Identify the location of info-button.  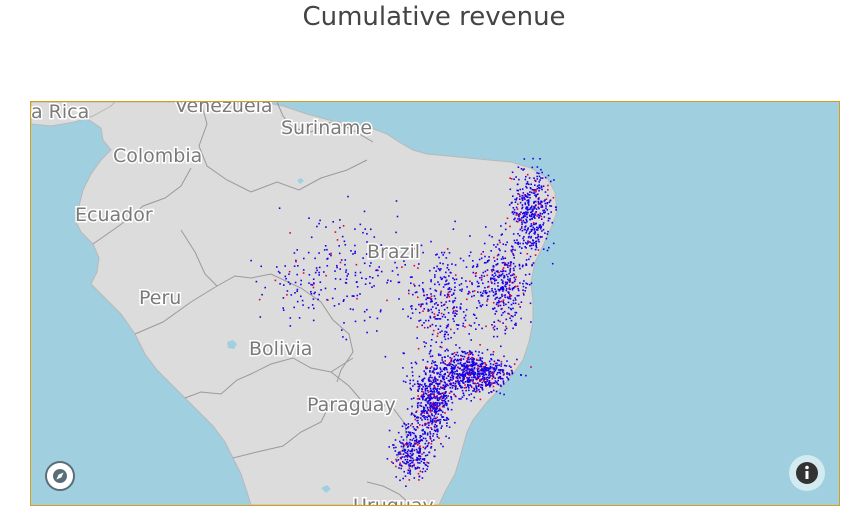
(807, 473).